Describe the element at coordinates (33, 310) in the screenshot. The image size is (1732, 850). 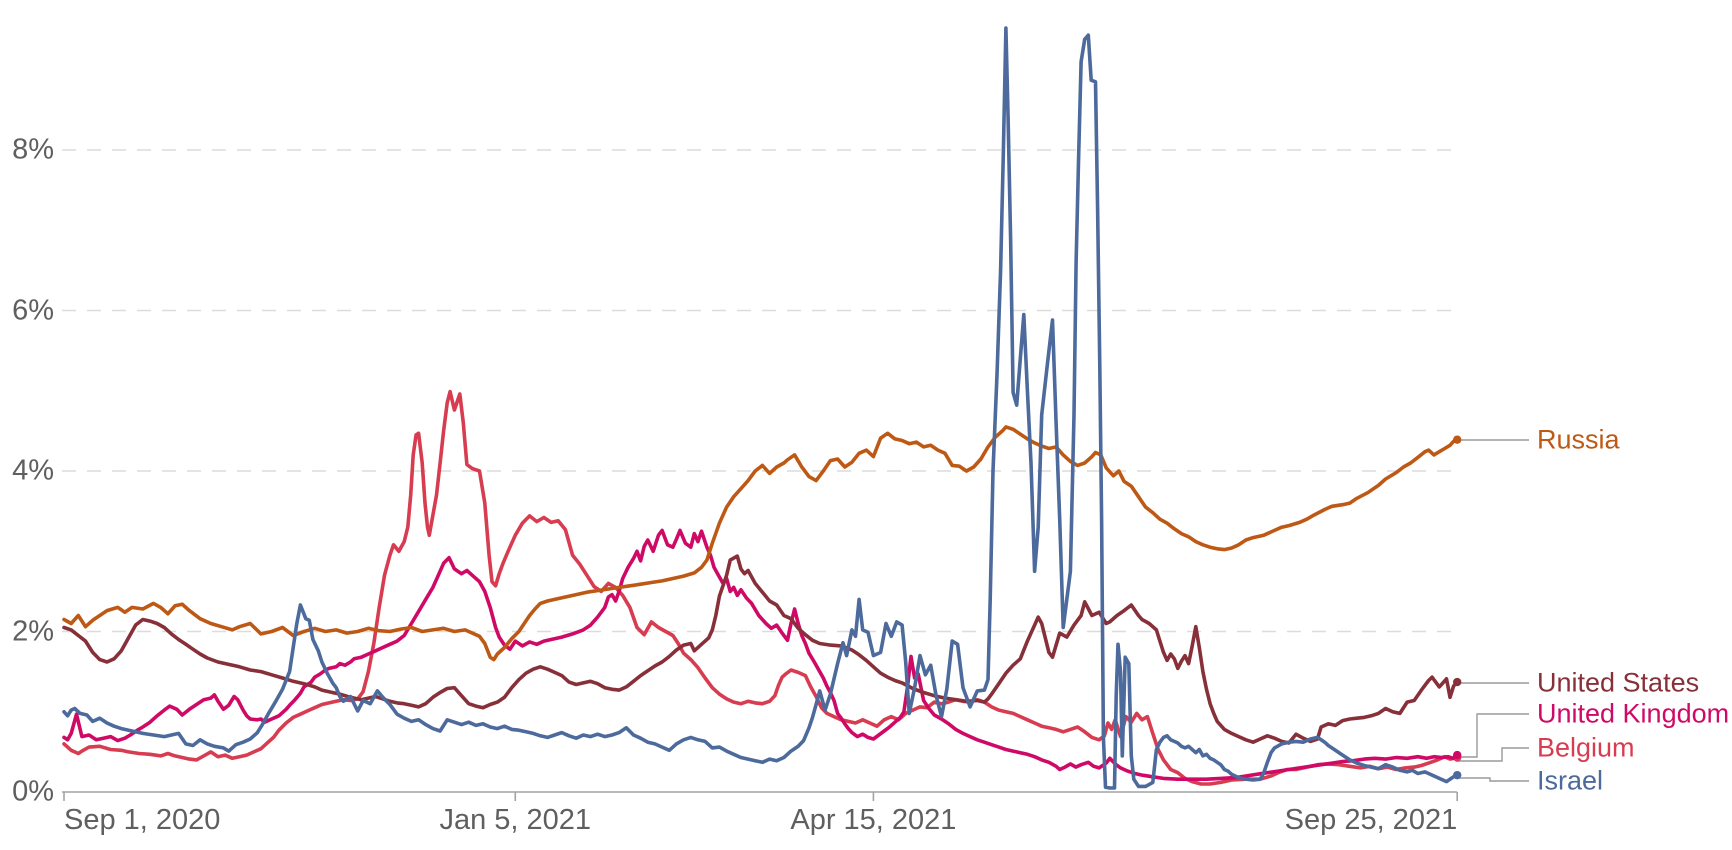
I see `y-axis-label-6pct: 6%` at that location.